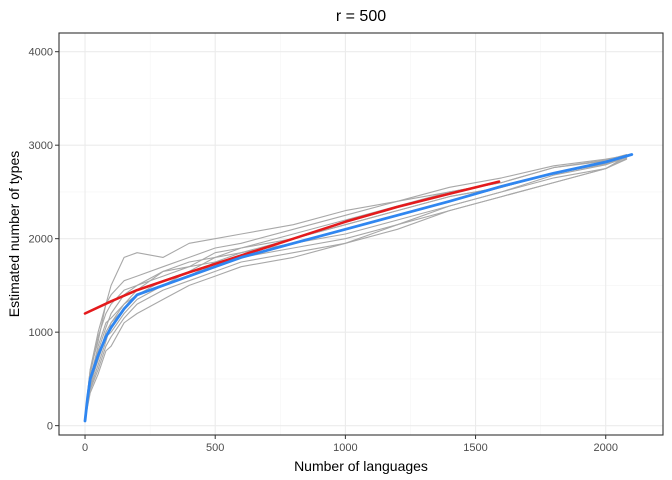 The image size is (672, 480). Describe the element at coordinates (41, 146) in the screenshot. I see `y-tick-label: 3000` at that location.